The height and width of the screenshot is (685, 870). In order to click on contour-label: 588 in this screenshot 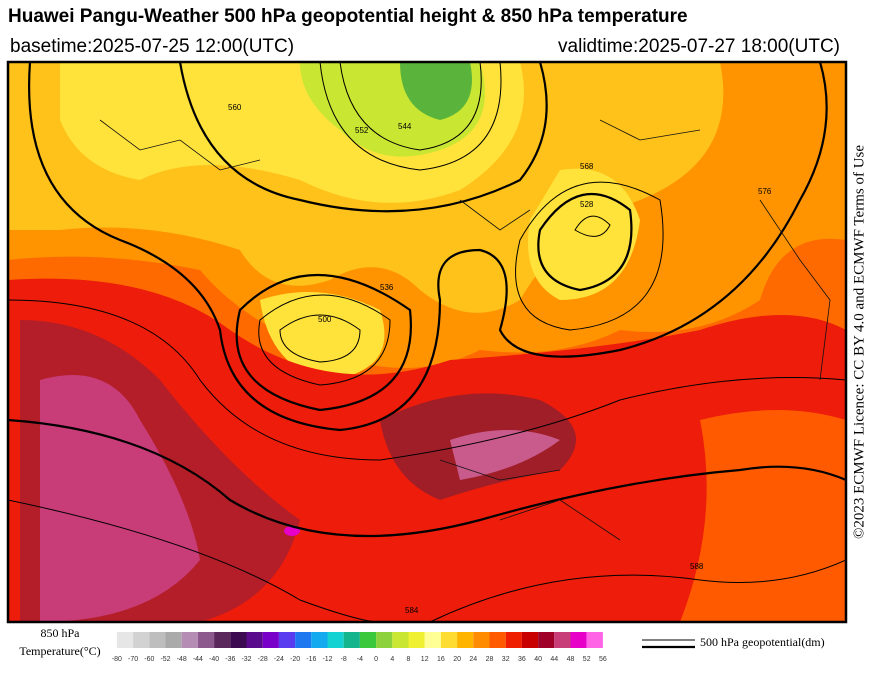, I will do `click(697, 566)`.